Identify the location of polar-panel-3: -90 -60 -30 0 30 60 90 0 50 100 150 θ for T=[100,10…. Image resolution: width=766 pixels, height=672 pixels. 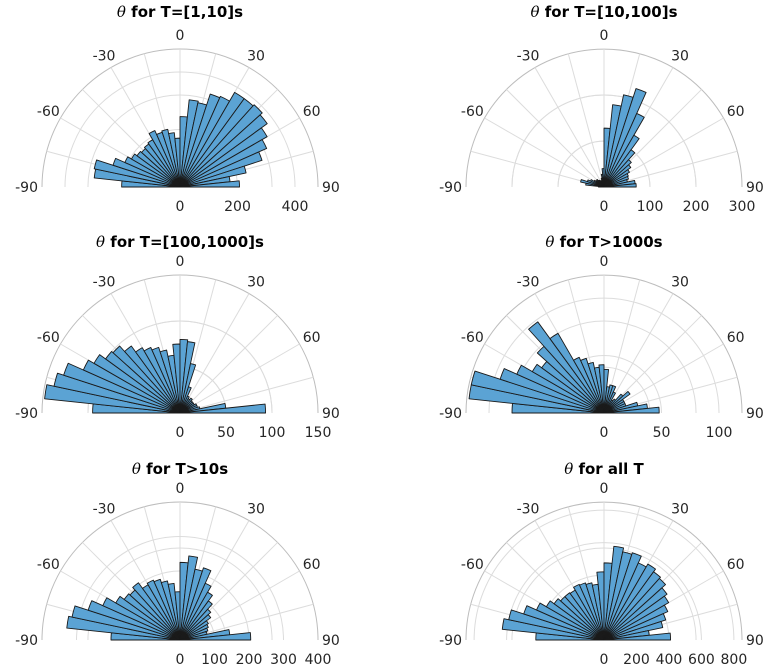
(177, 337).